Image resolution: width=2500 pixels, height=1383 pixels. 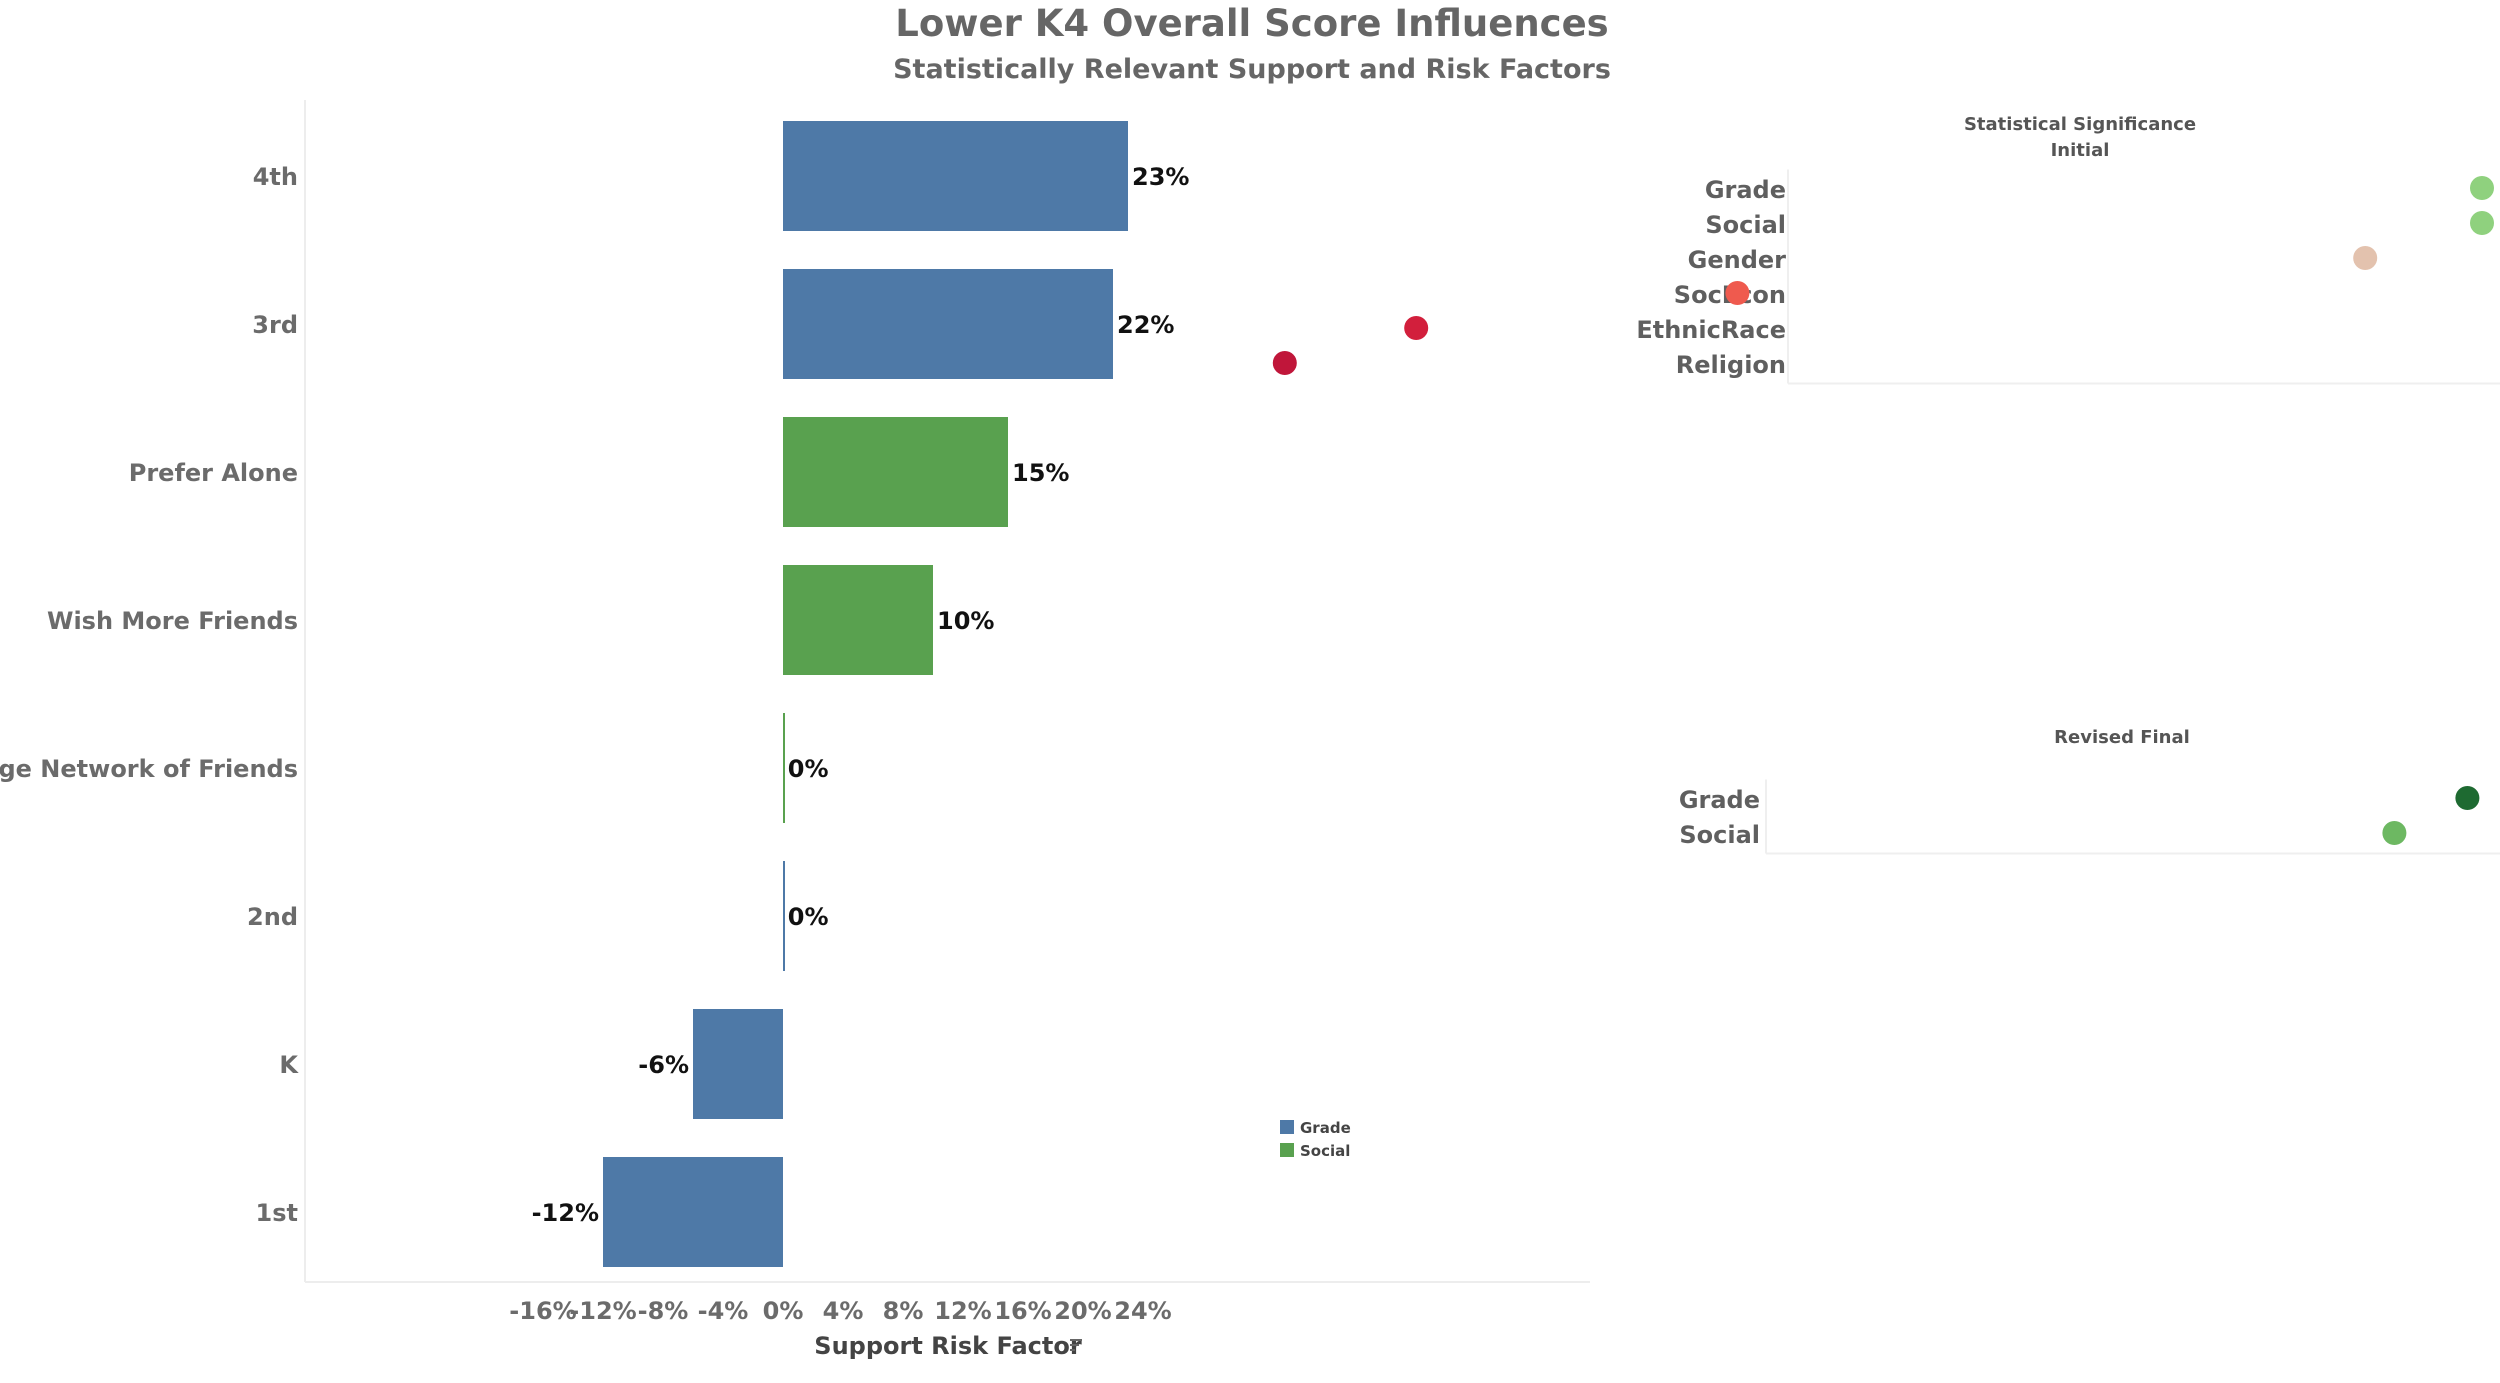 What do you see at coordinates (1145, 325) in the screenshot?
I see `data-label: 22%` at bounding box center [1145, 325].